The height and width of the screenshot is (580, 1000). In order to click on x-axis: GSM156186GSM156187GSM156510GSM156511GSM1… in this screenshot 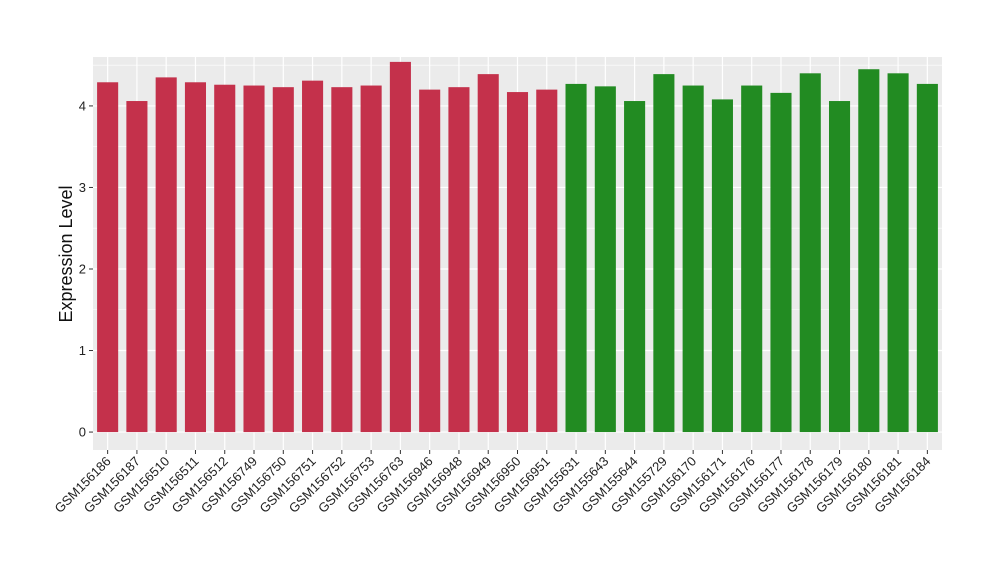, I will do `click(492, 483)`.